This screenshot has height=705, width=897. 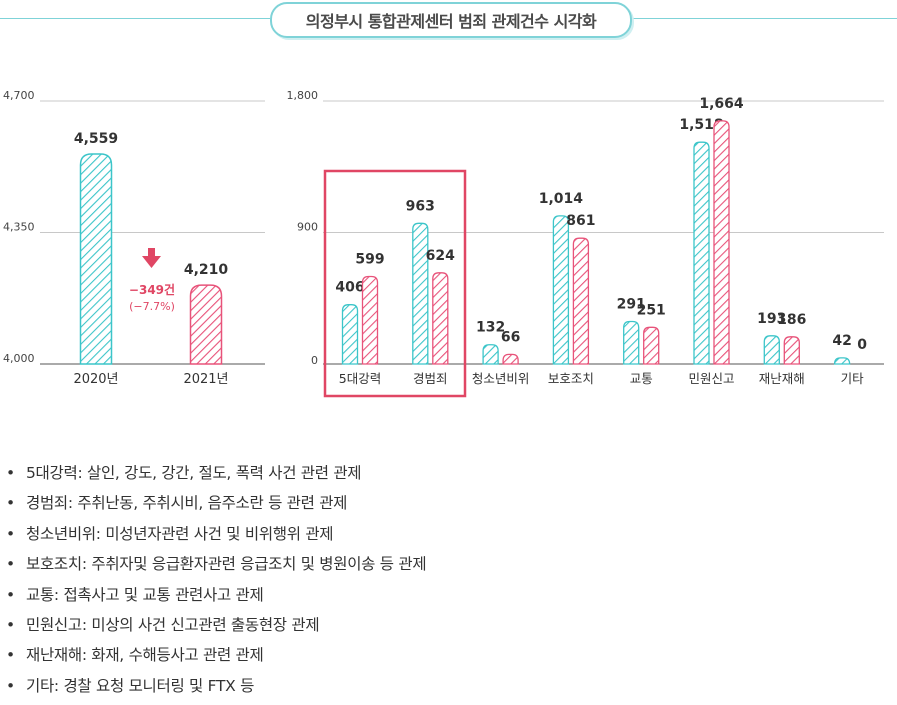 I want to click on title-box: 의정부시 통합관제센터 범죄 관제건수 시각화, so click(x=451, y=20).